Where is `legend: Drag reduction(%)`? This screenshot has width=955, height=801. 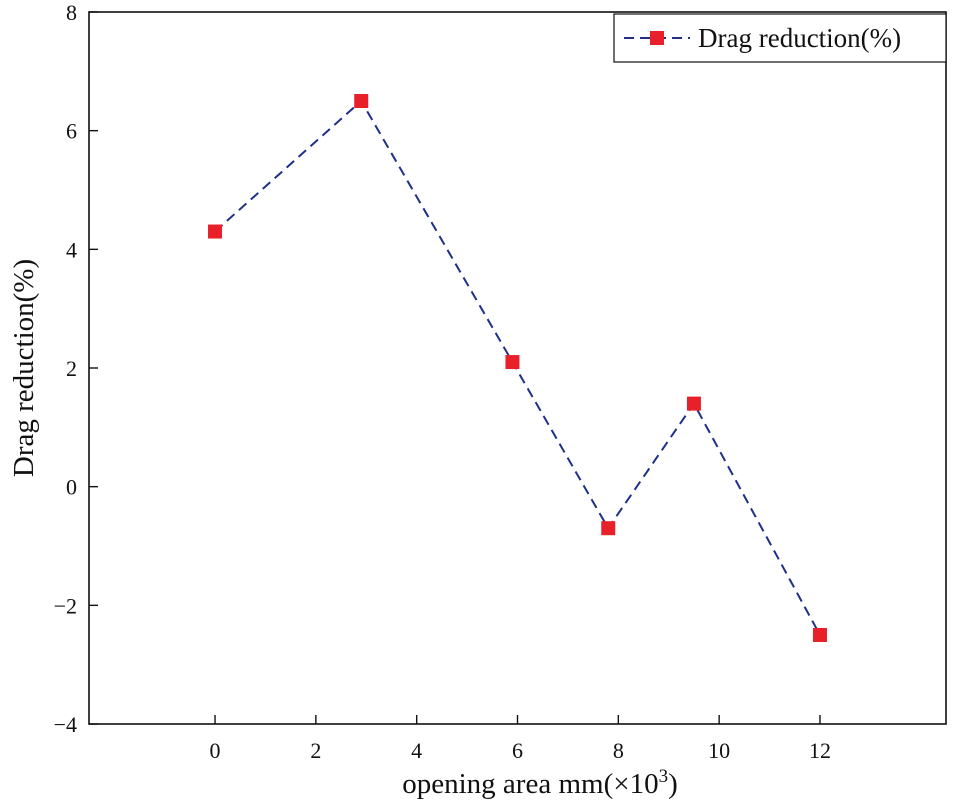
legend: Drag reduction(%) is located at coordinates (780, 38).